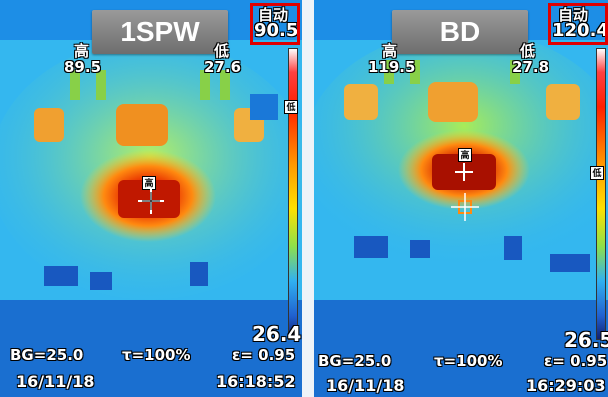 The image size is (608, 397). What do you see at coordinates (528, 51) in the screenshot?
I see `lo-label-right: 低` at bounding box center [528, 51].